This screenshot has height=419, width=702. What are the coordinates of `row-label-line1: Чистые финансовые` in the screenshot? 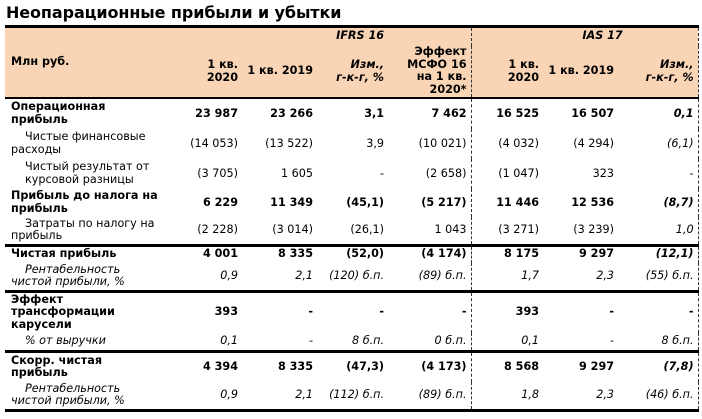 It's located at (85, 137).